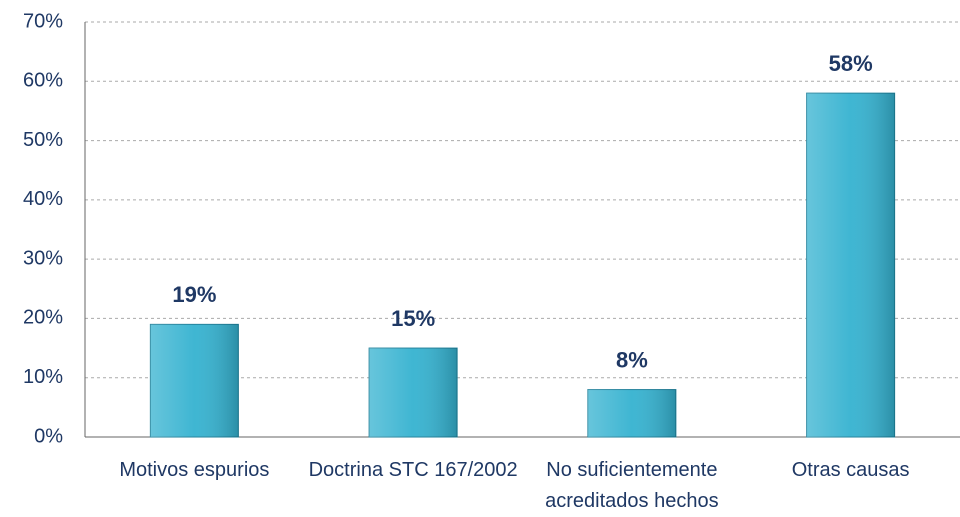 This screenshot has height=517, width=960. Describe the element at coordinates (194, 294) in the screenshot. I see `value-label: 19%` at that location.